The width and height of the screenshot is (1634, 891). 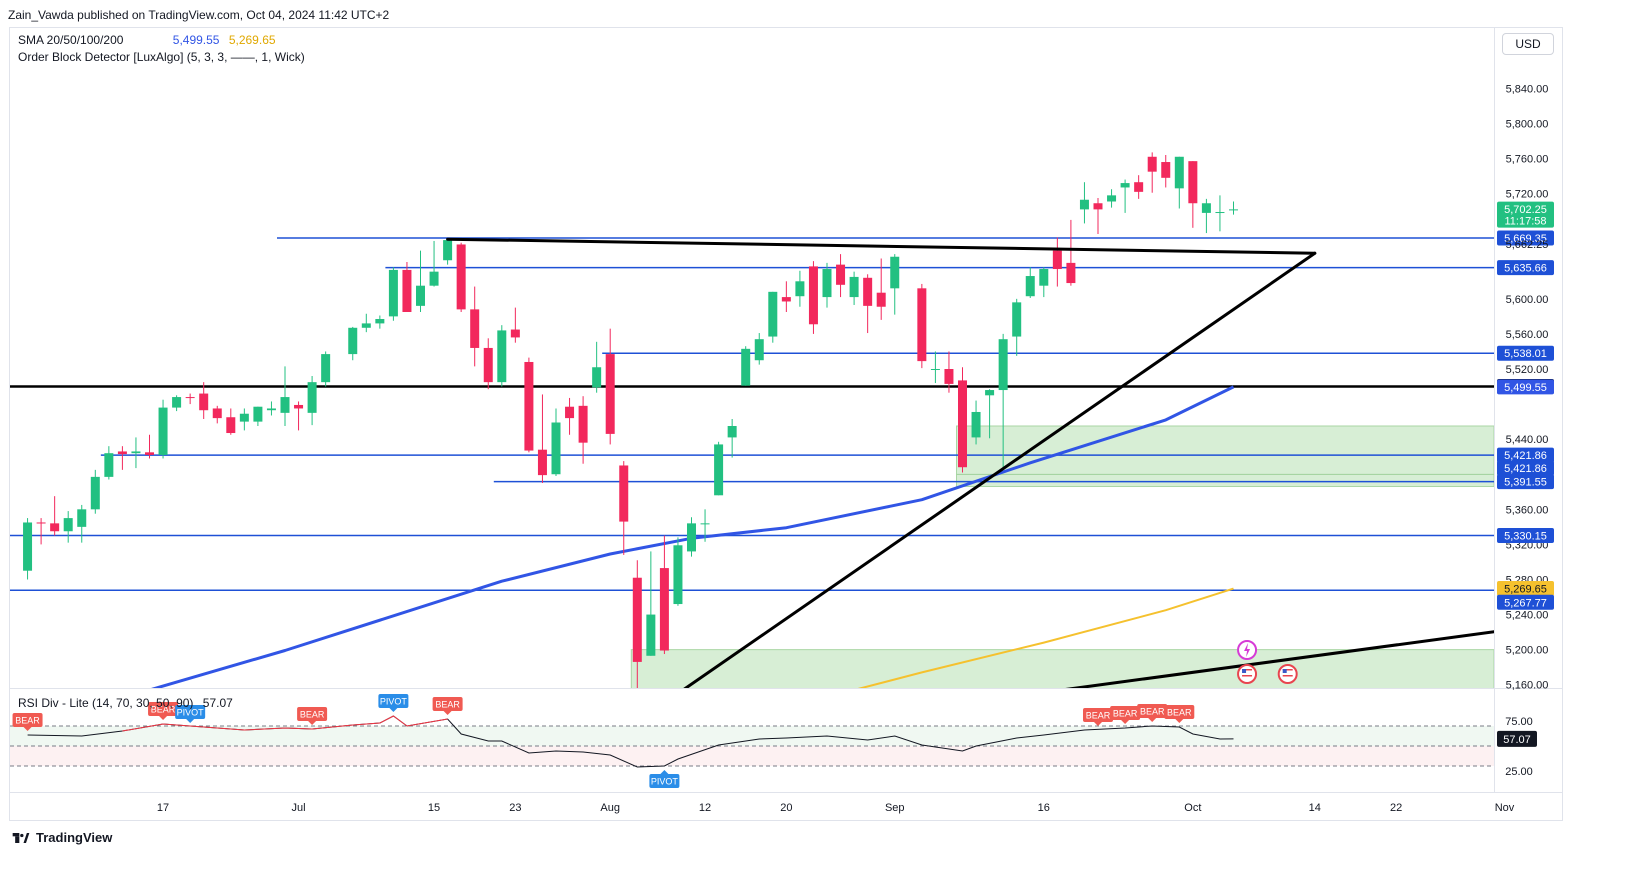 I want to click on time-axis-tick-label: 15, so click(x=434, y=808).